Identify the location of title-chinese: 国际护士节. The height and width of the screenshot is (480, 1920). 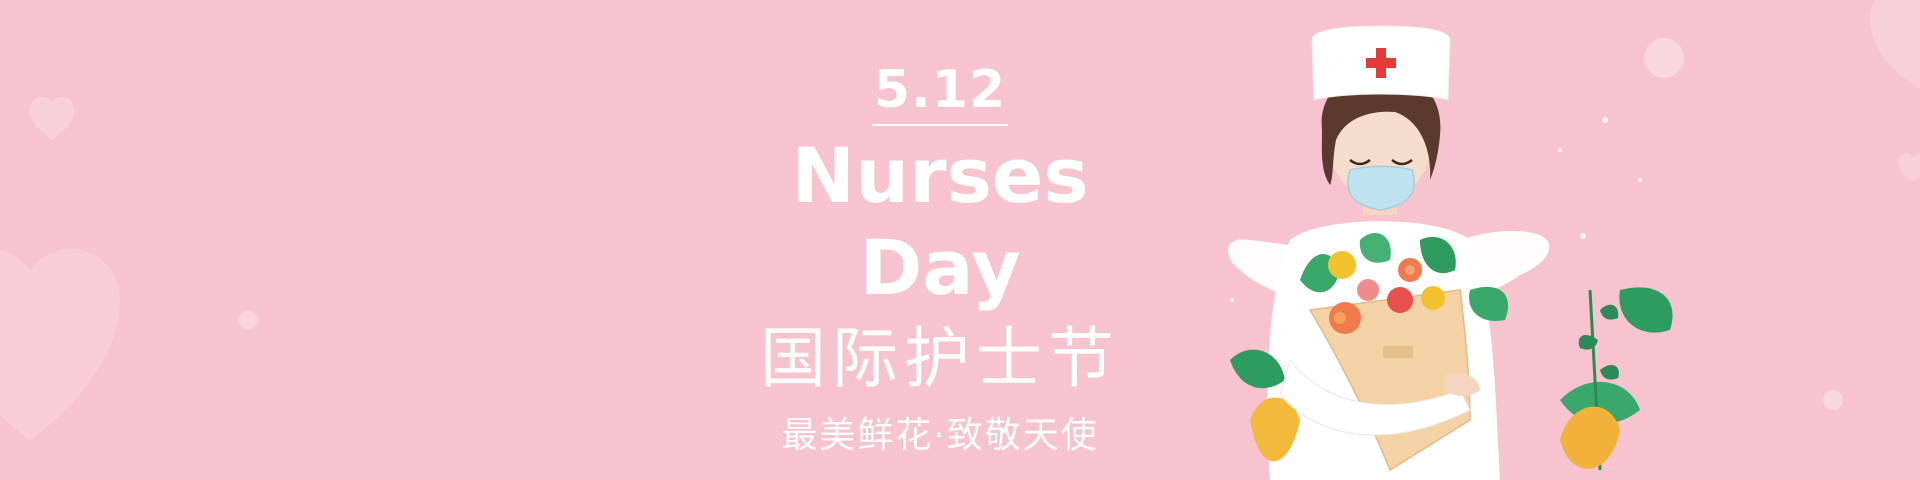
(940, 358).